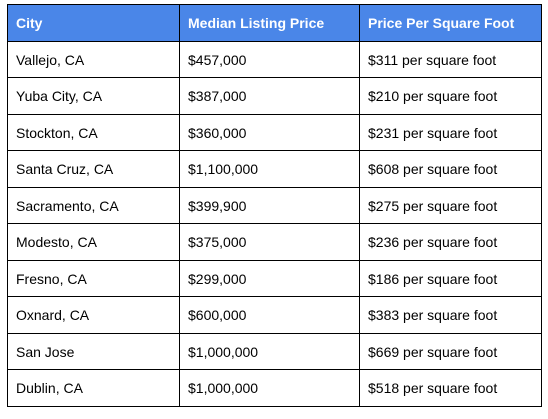 The image size is (548, 419). What do you see at coordinates (269, 96) in the screenshot?
I see `cell-median-listing-price: $387,000` at bounding box center [269, 96].